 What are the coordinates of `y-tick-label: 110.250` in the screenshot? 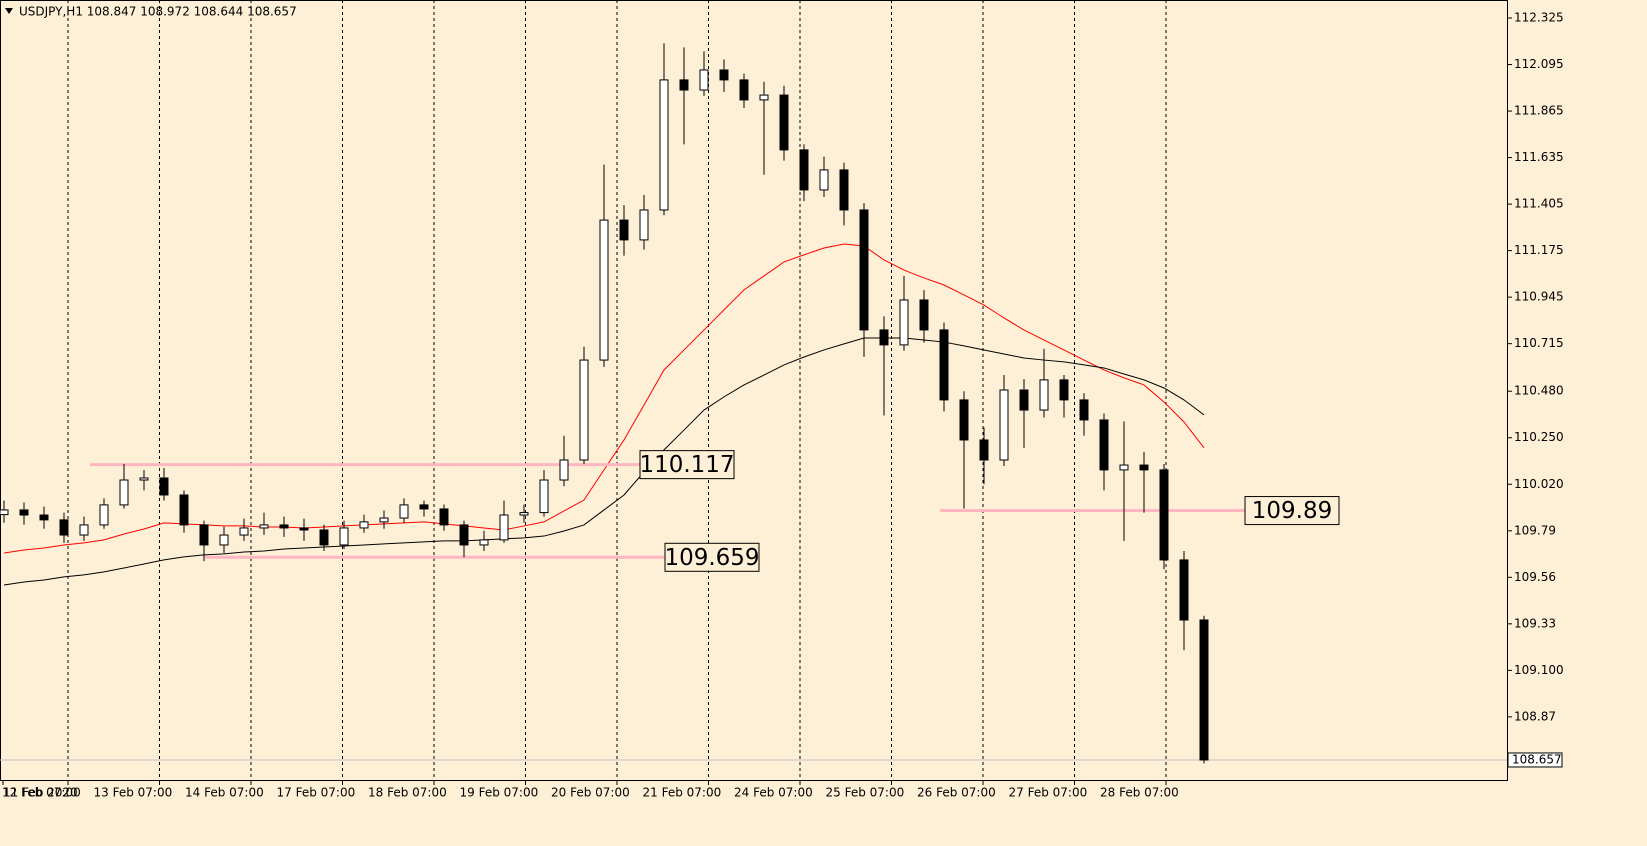 It's located at (1539, 437).